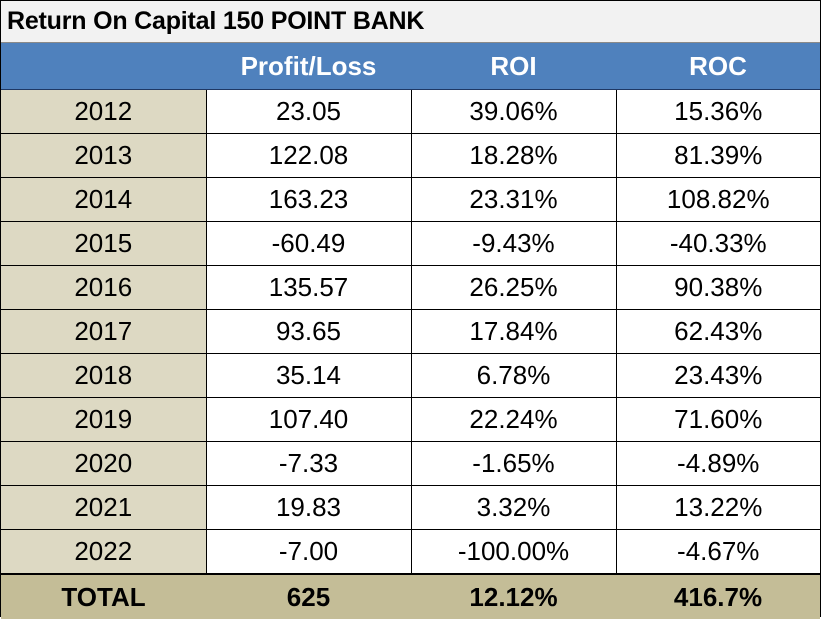  I want to click on profit-loss-cell: 107.40, so click(309, 419).